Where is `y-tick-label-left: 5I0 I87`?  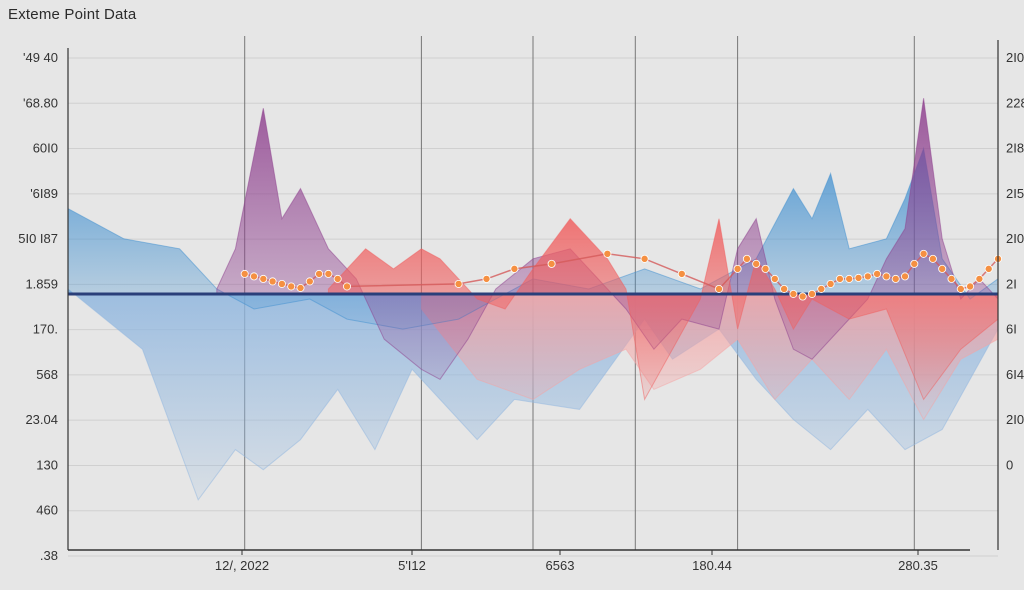
y-tick-label-left: 5I0 I87 is located at coordinates (38, 238).